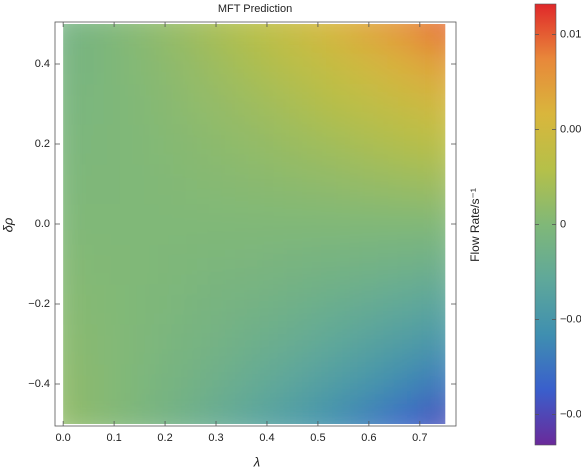 This screenshot has height=475, width=581. I want to click on x-axis-label: λ, so click(256, 461).